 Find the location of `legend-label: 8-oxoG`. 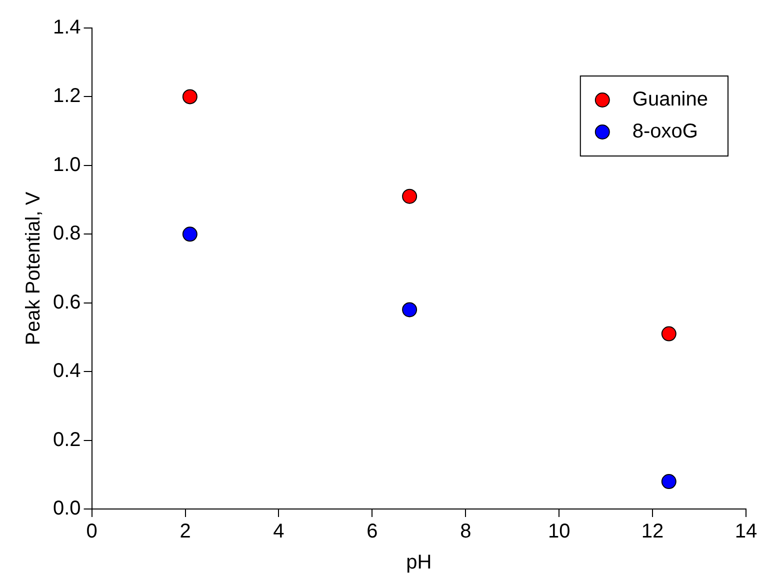

legend-label: 8-oxoG is located at coordinates (665, 131).